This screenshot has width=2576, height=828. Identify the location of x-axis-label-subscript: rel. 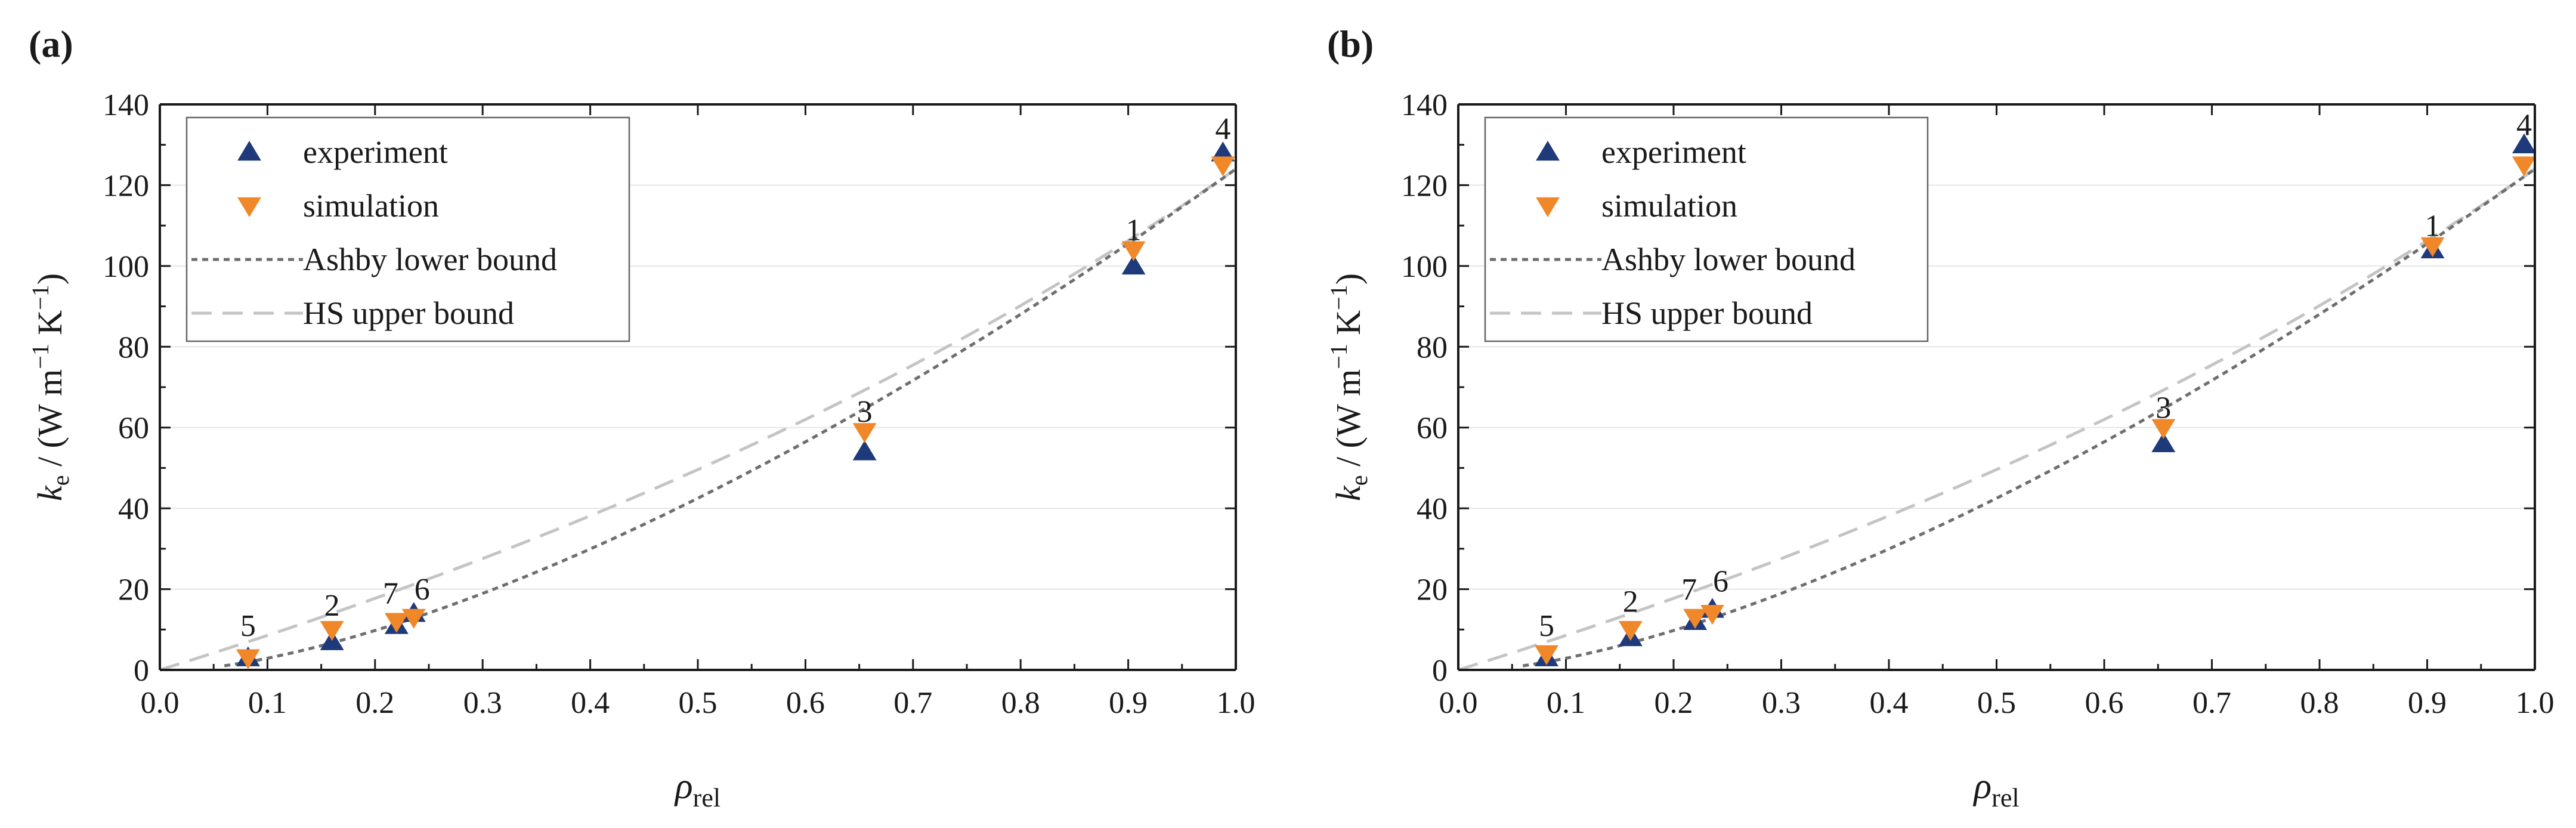
(706, 797).